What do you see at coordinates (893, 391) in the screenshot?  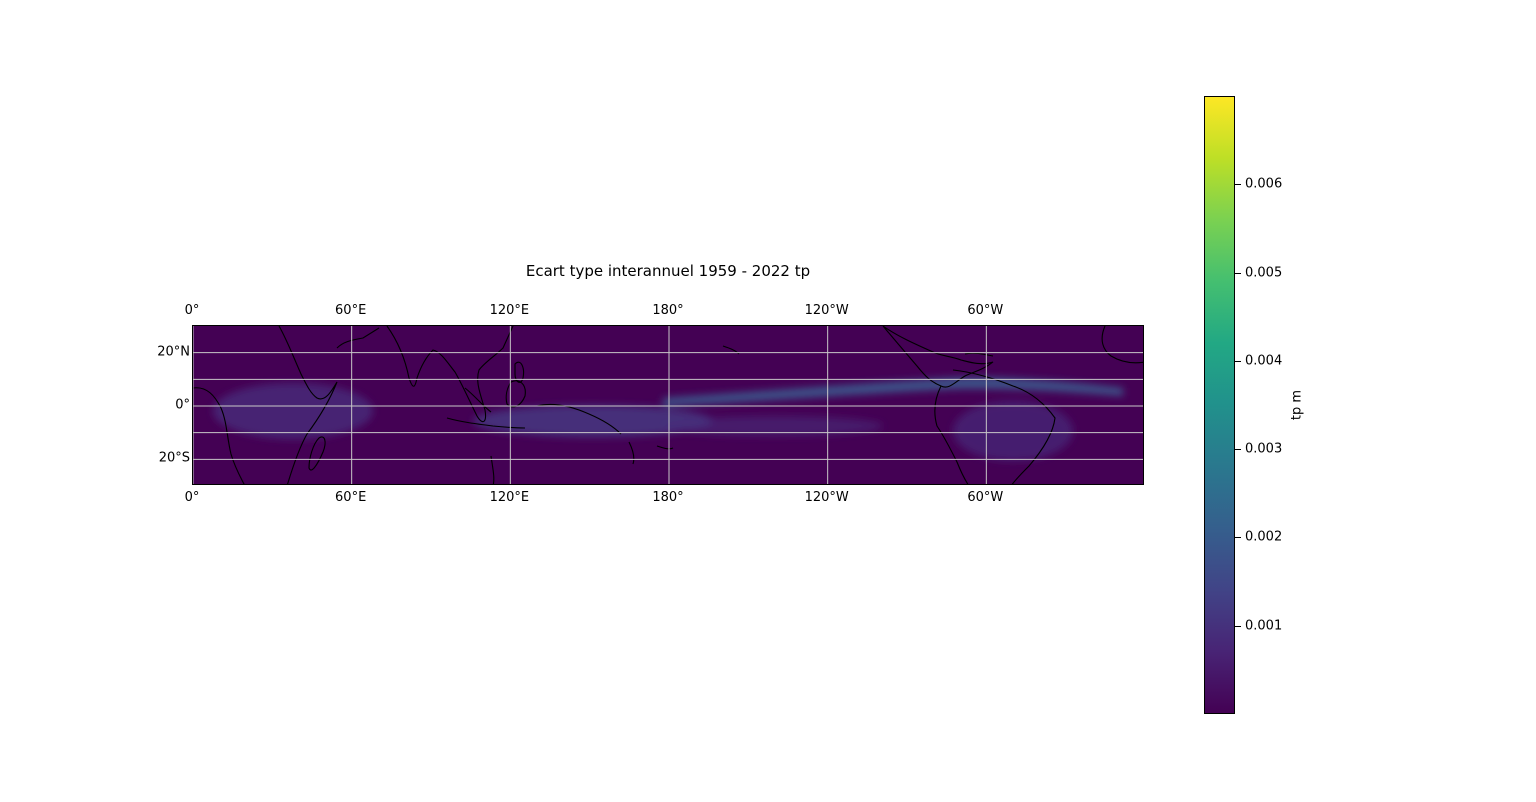 I see `itcz-band` at bounding box center [893, 391].